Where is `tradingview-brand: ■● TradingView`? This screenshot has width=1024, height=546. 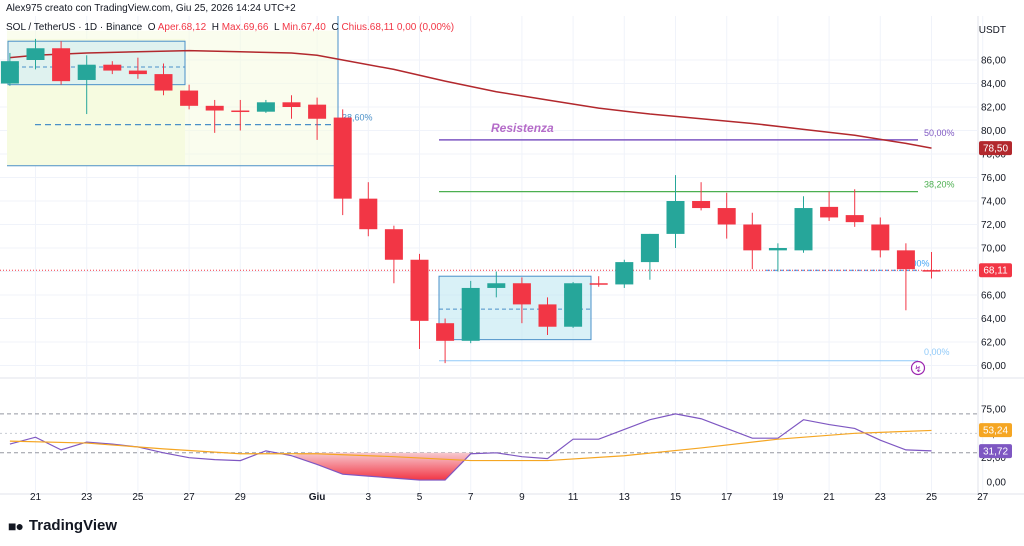
tradingview-brand: ■● TradingView is located at coordinates (62, 525).